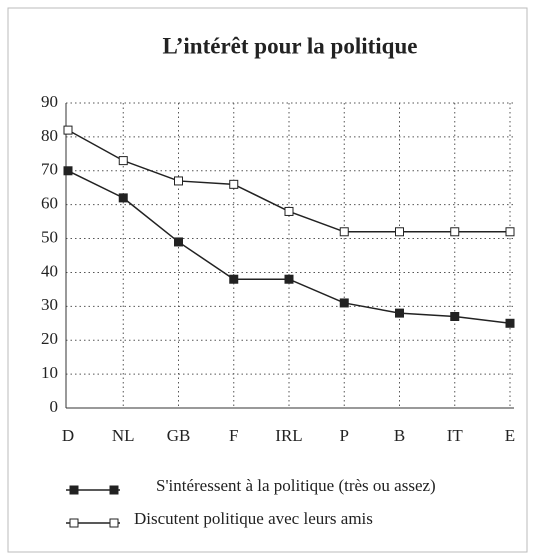  What do you see at coordinates (455, 435) in the screenshot?
I see `x-tick-label: IT` at bounding box center [455, 435].